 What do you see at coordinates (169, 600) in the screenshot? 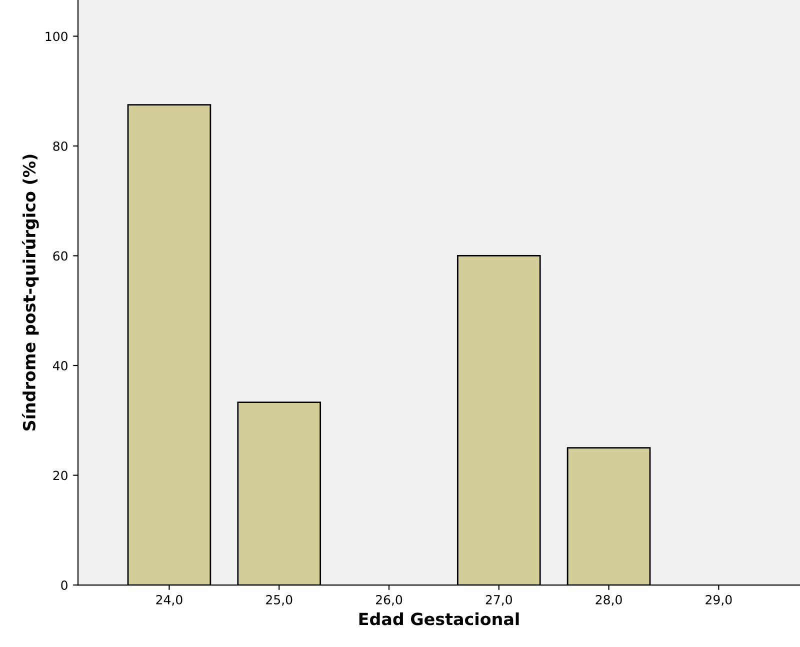
I see `x-tick-label: 24,0` at bounding box center [169, 600].